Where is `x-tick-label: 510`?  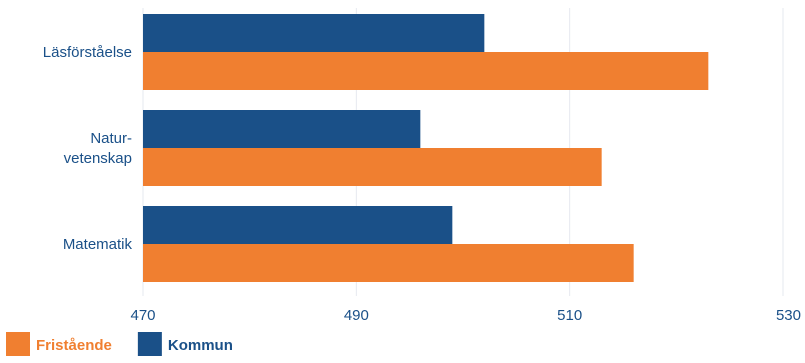 x-tick-label: 510 is located at coordinates (569, 315).